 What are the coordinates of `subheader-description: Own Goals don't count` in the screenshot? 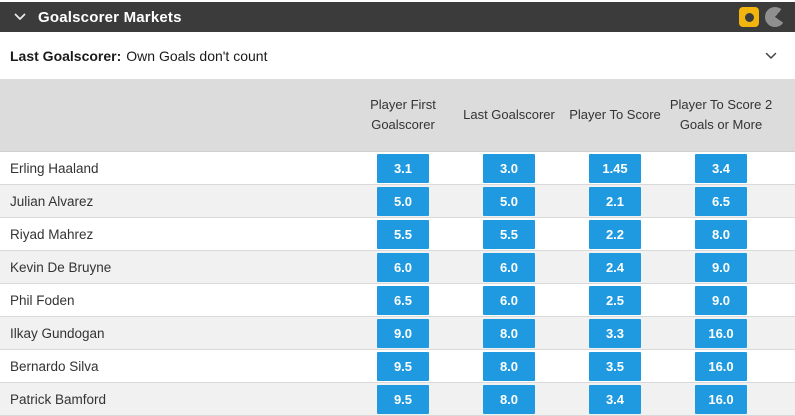 It's located at (197, 55).